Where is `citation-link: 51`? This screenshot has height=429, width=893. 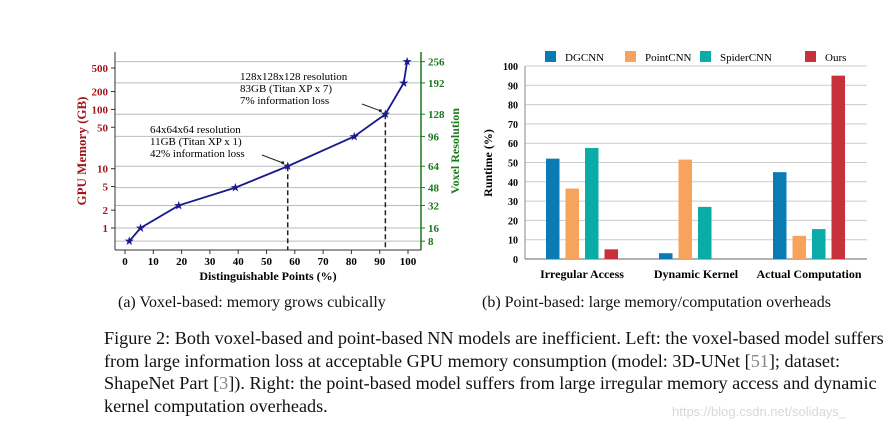 citation-link: 51 is located at coordinates (759, 360).